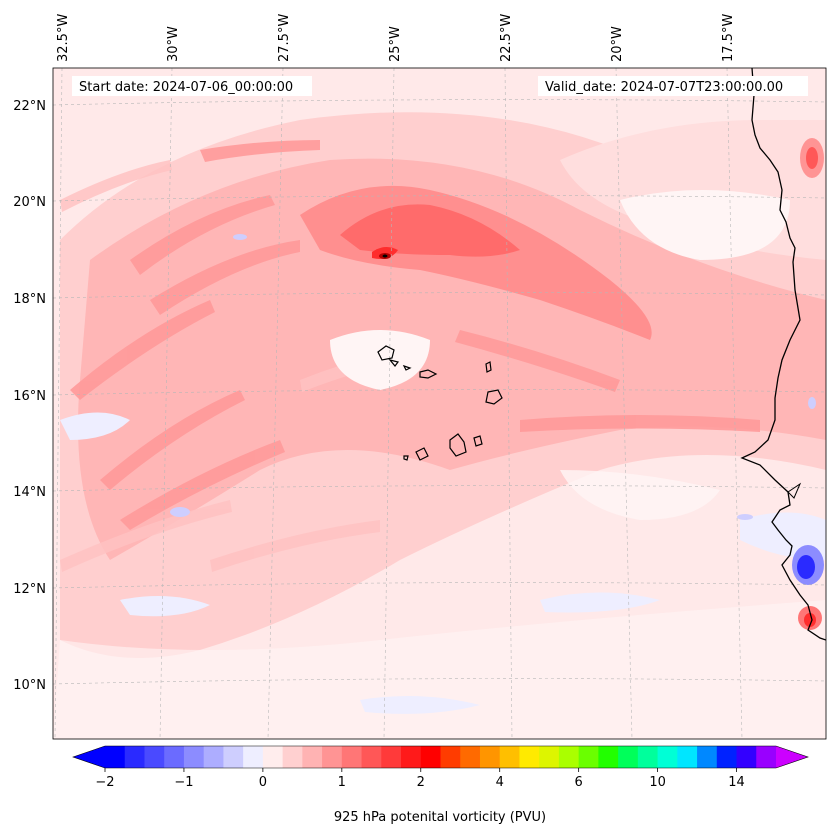 The height and width of the screenshot is (836, 837). What do you see at coordinates (728, 38) in the screenshot?
I see `lon-label: 17.5°W` at bounding box center [728, 38].